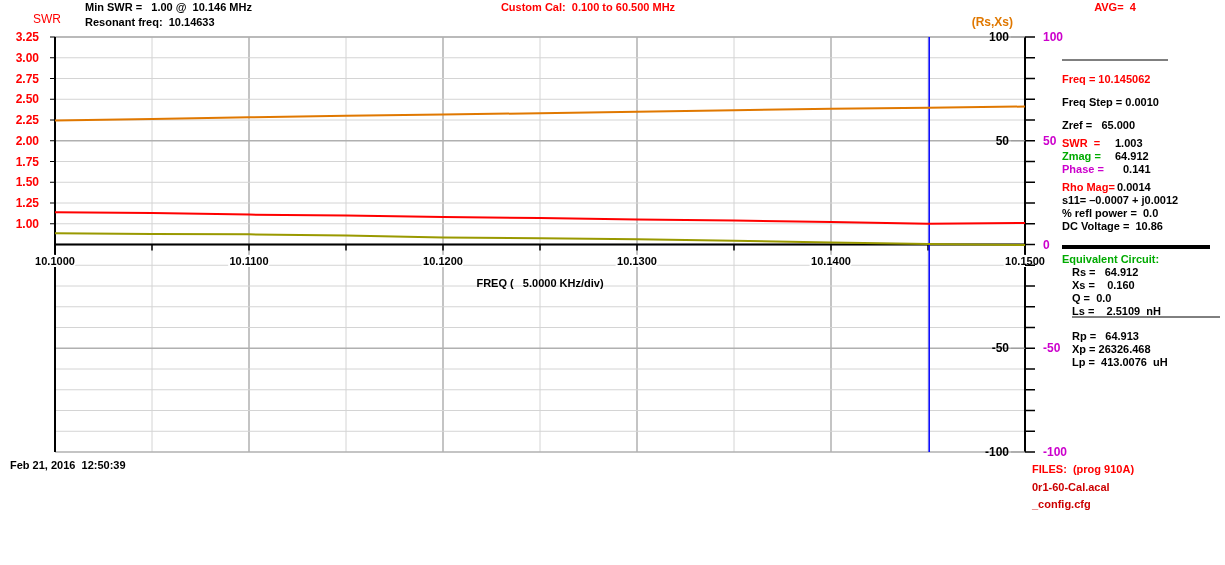 The height and width of the screenshot is (565, 1225). What do you see at coordinates (27, 57) in the screenshot?
I see `y-tick-label: 3.00` at bounding box center [27, 57].